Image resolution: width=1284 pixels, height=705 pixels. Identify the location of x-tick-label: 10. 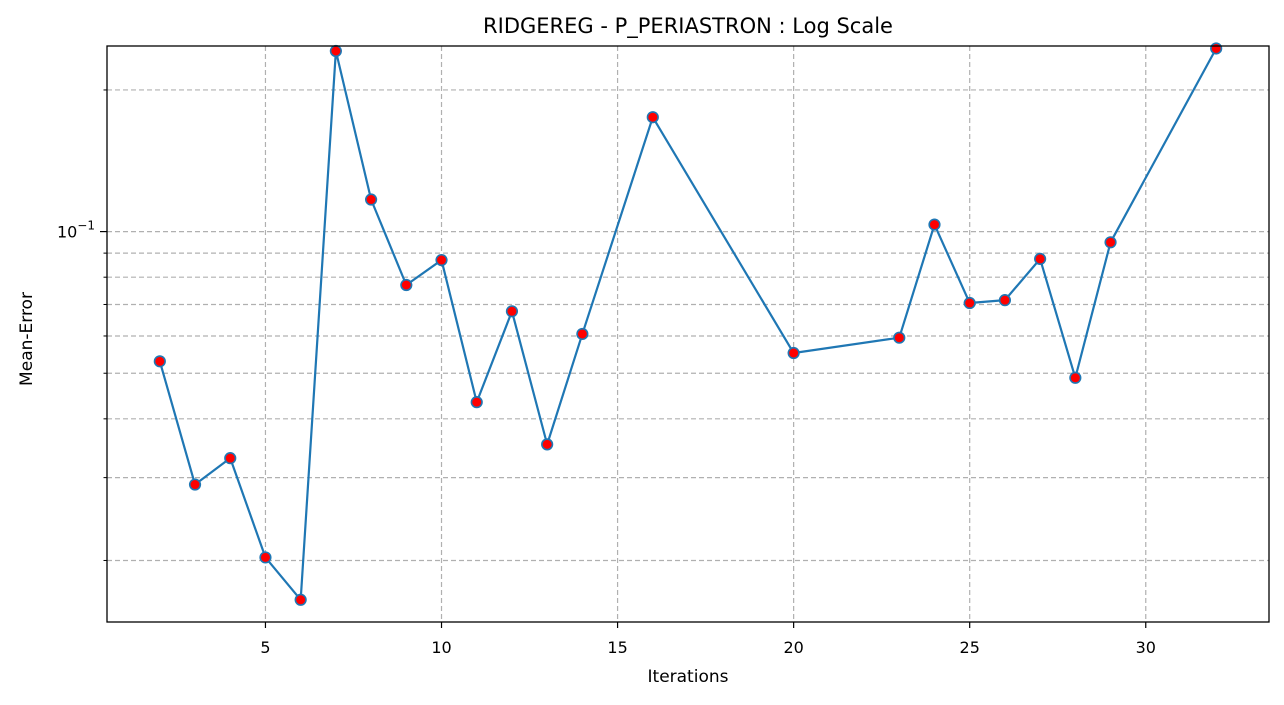
(441, 647).